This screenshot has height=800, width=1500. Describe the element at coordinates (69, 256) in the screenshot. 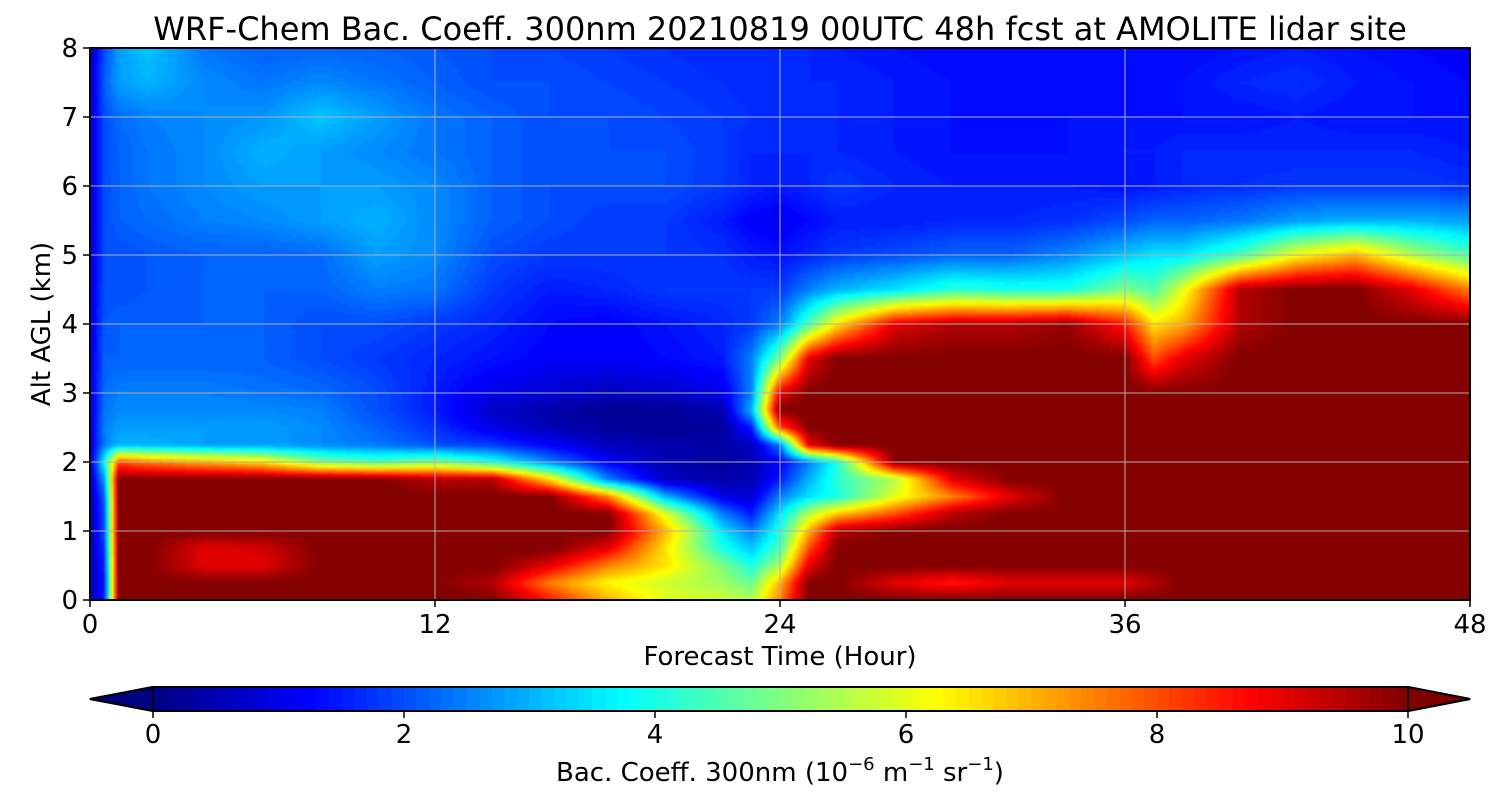

I see `y-tick-label: 5` at that location.